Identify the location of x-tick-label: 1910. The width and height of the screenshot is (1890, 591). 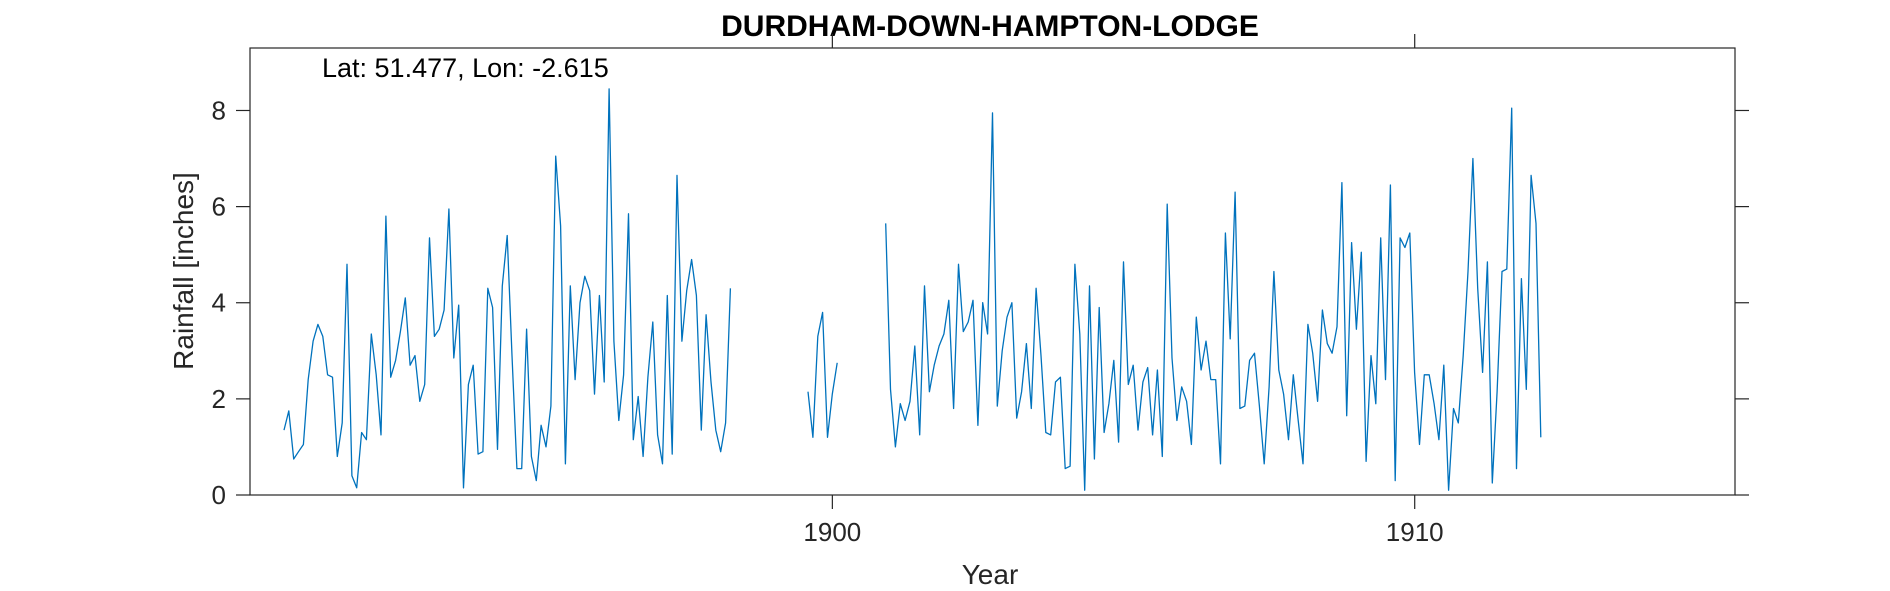
(1415, 532).